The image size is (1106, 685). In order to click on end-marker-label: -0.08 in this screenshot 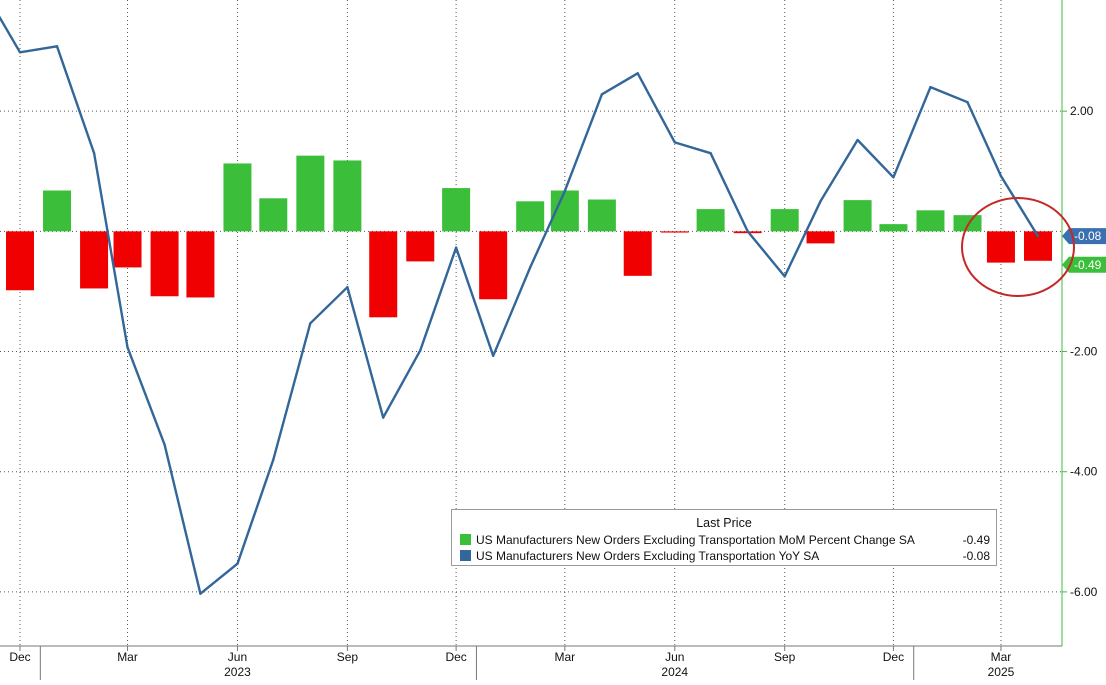, I will do `click(1088, 236)`.